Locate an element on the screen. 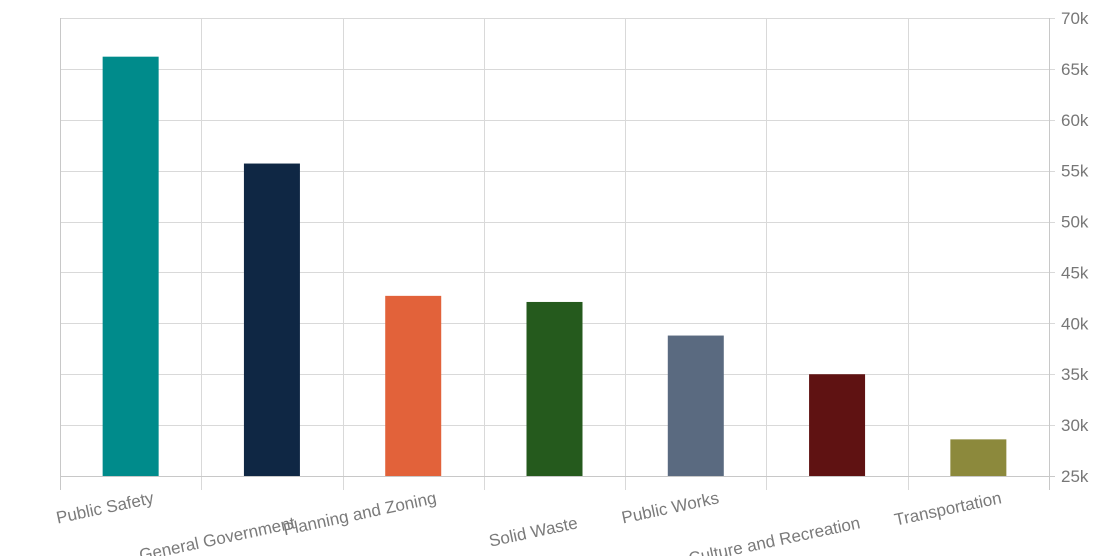 The height and width of the screenshot is (556, 1107). y-tick-label: 30k is located at coordinates (1075, 425).